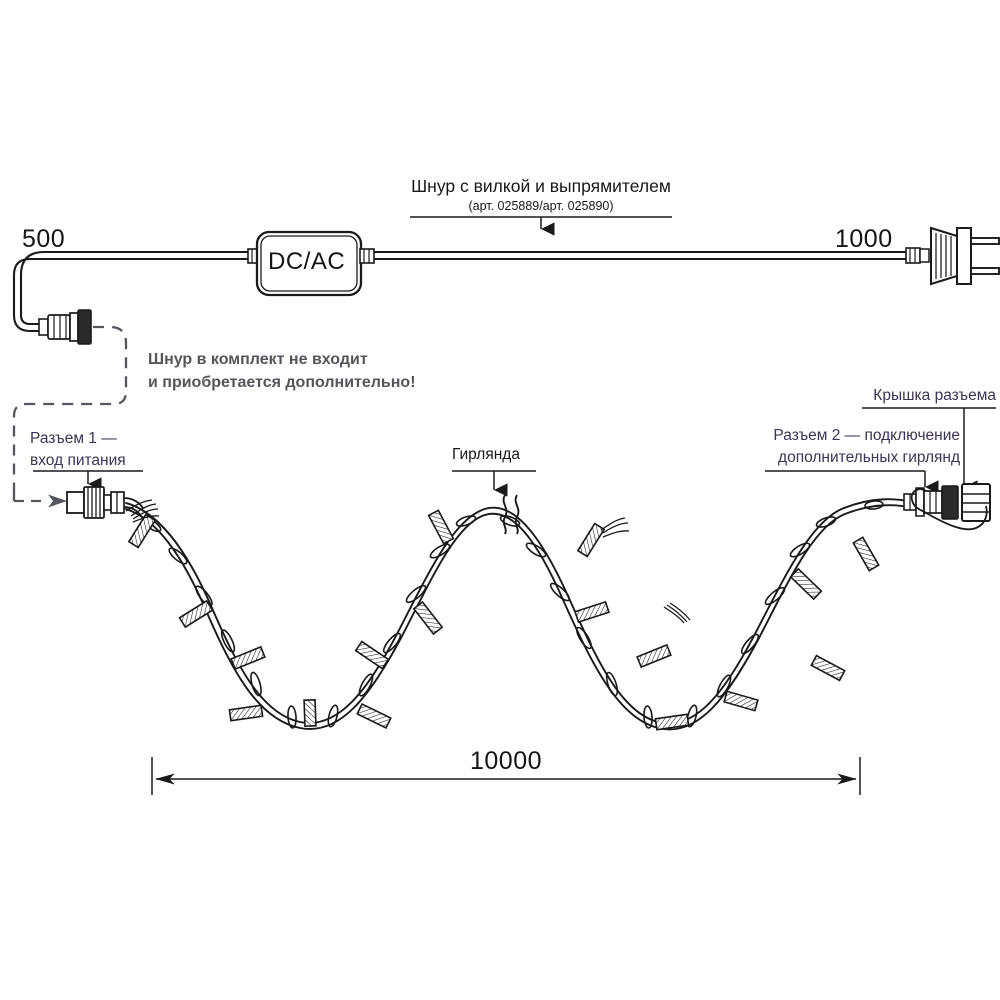 The image size is (1000, 1000). Describe the element at coordinates (541, 206) in the screenshot. I see `cord-article-label: (арт. 025889/арт. 025890)` at that location.